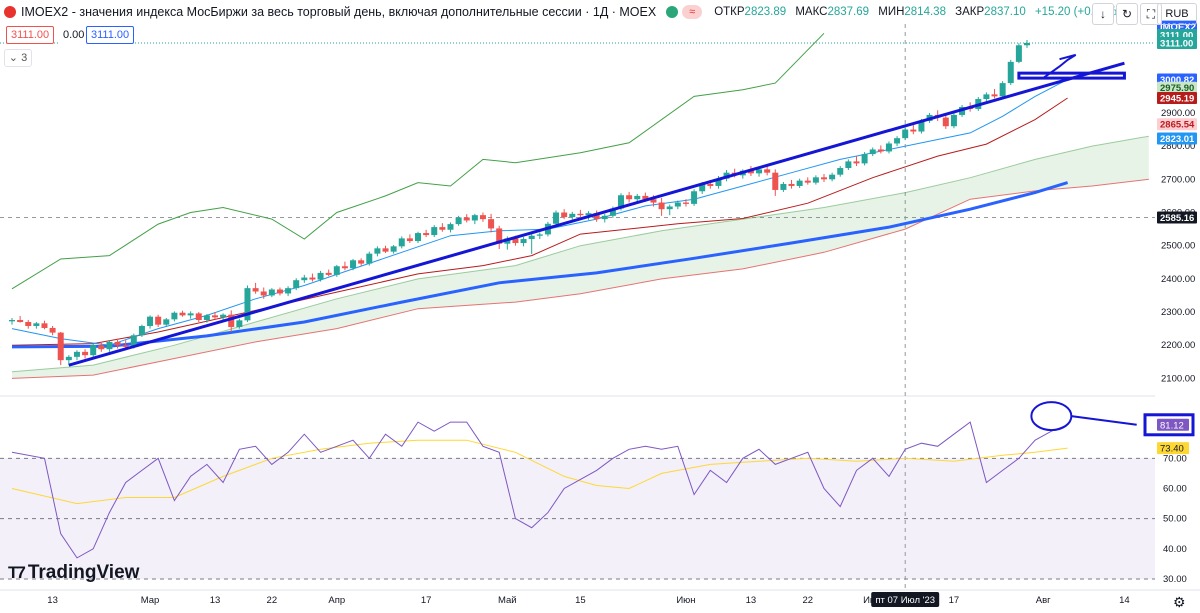  What do you see at coordinates (1178, 345) in the screenshot?
I see `price-tick-label: 2200.00` at bounding box center [1178, 345].